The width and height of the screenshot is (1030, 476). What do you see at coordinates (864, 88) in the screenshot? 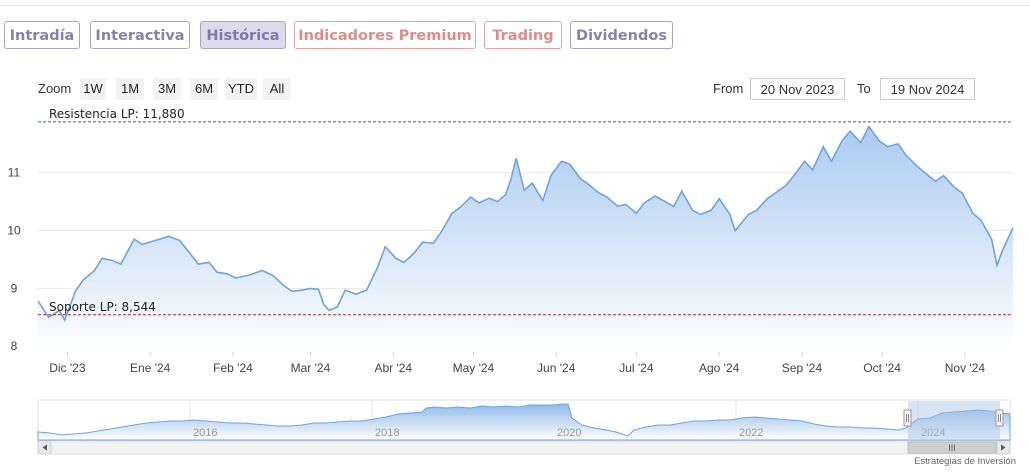
I see `range-to-label: To` at bounding box center [864, 88].